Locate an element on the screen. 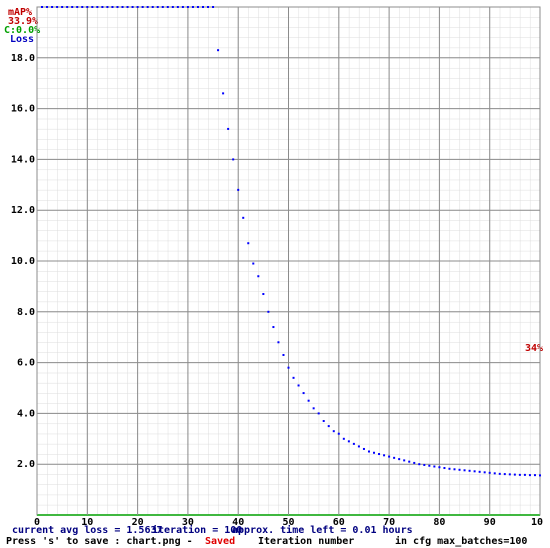  x-tick-label: 90 is located at coordinates (490, 522).